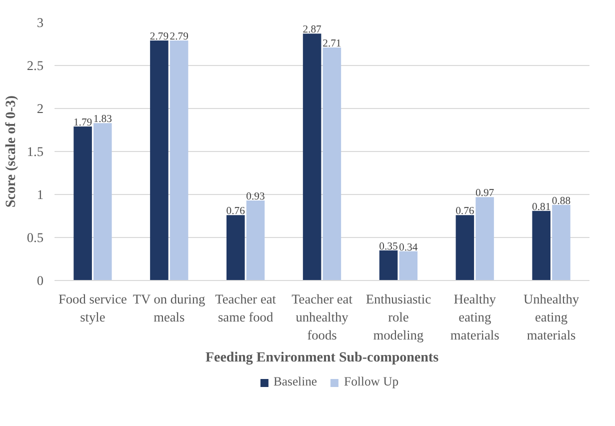  I want to click on x-tick-label: Unhealthy eating materials, so click(552, 317).